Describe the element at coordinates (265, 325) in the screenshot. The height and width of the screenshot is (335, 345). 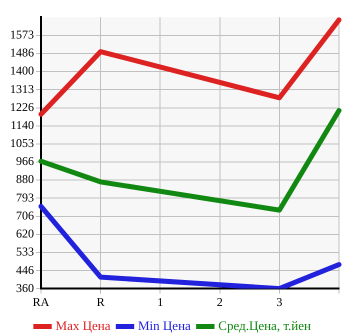
I see `legend-label: Сред.Цена, т.йен` at that location.